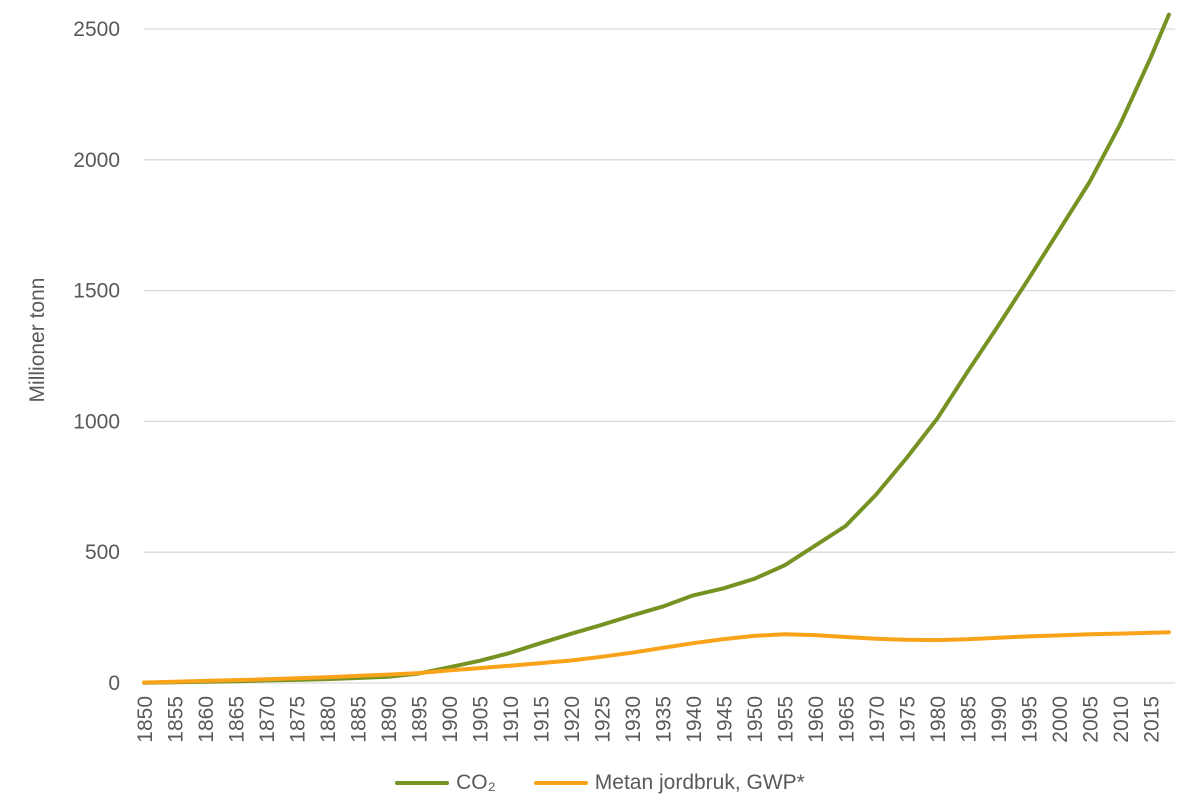 Image resolution: width=1200 pixels, height=808 pixels. Describe the element at coordinates (176, 719) in the screenshot. I see `x-tick-label: 1855` at that location.